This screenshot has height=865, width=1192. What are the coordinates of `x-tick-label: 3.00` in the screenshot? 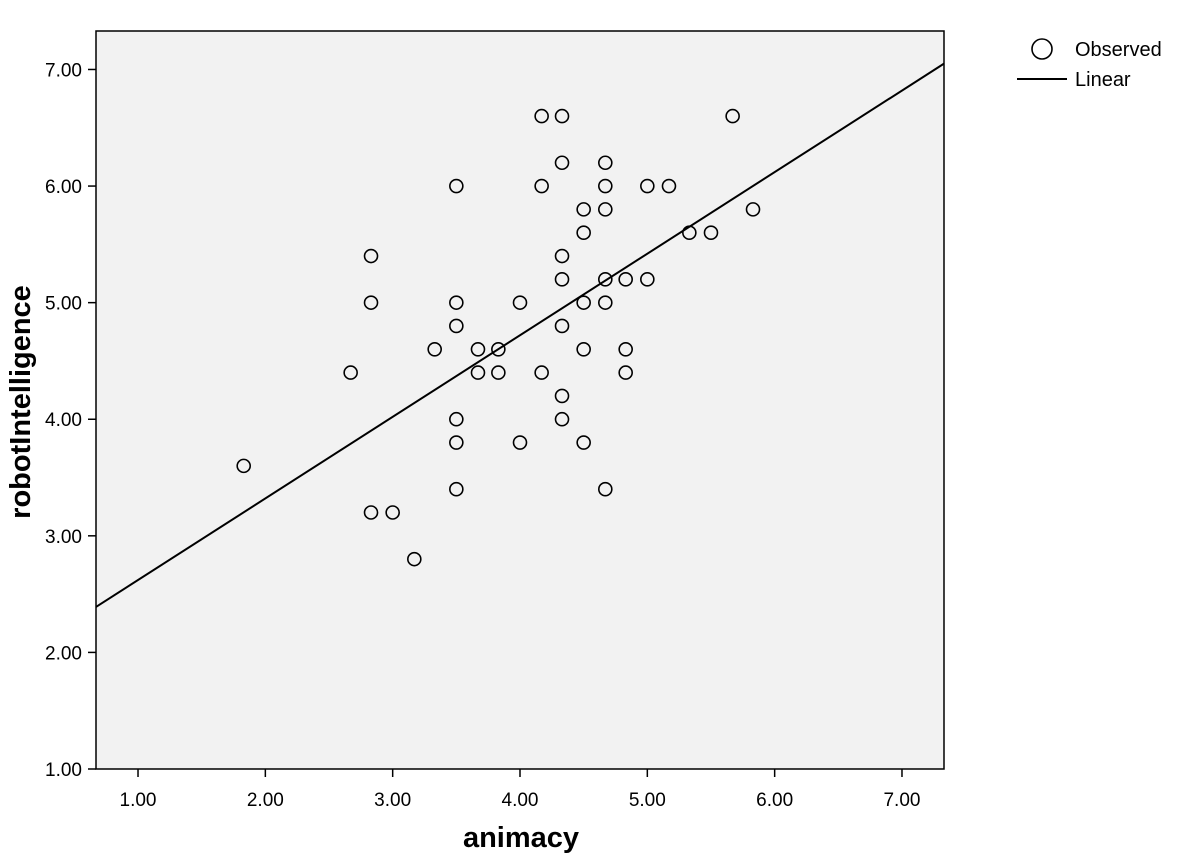 It's located at (392, 800).